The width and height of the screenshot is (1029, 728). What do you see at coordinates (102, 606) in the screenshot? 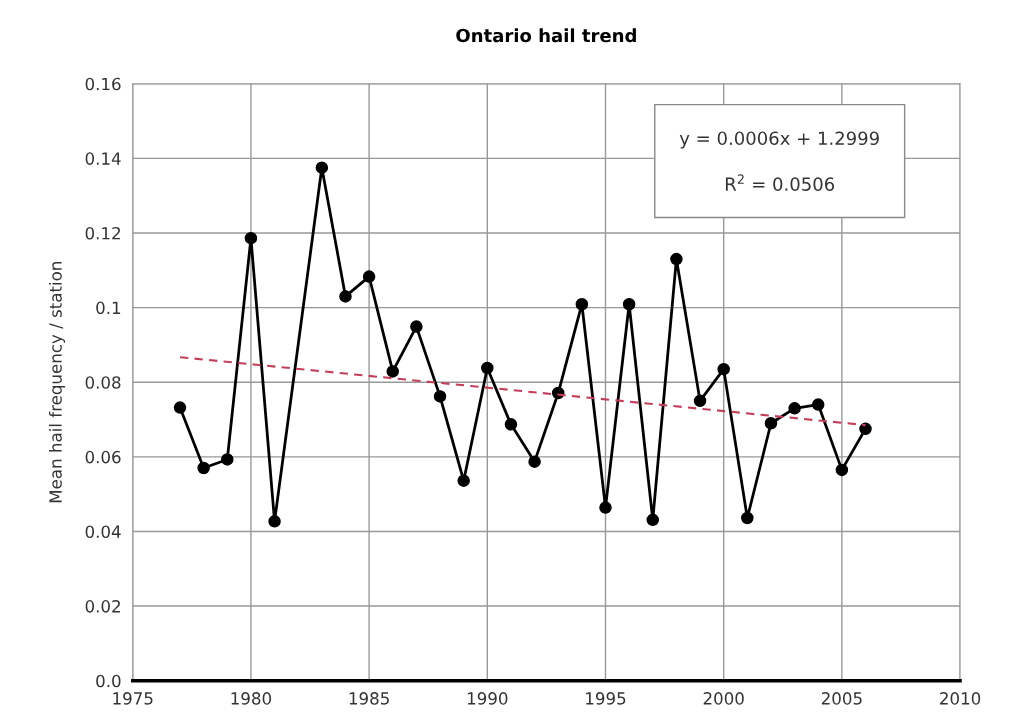
I see `y-tick-label: 0.02` at bounding box center [102, 606].